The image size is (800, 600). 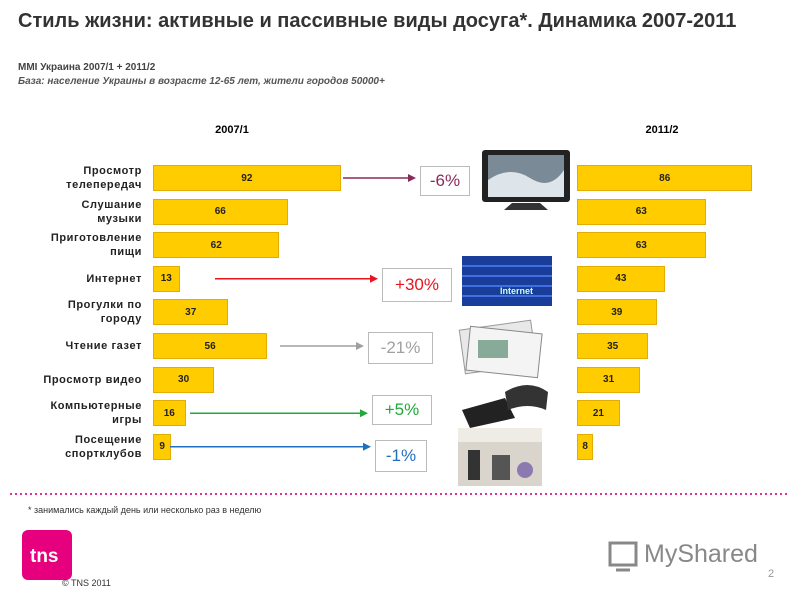 I want to click on category-label: Посещение спортклубов, so click(x=103, y=446).